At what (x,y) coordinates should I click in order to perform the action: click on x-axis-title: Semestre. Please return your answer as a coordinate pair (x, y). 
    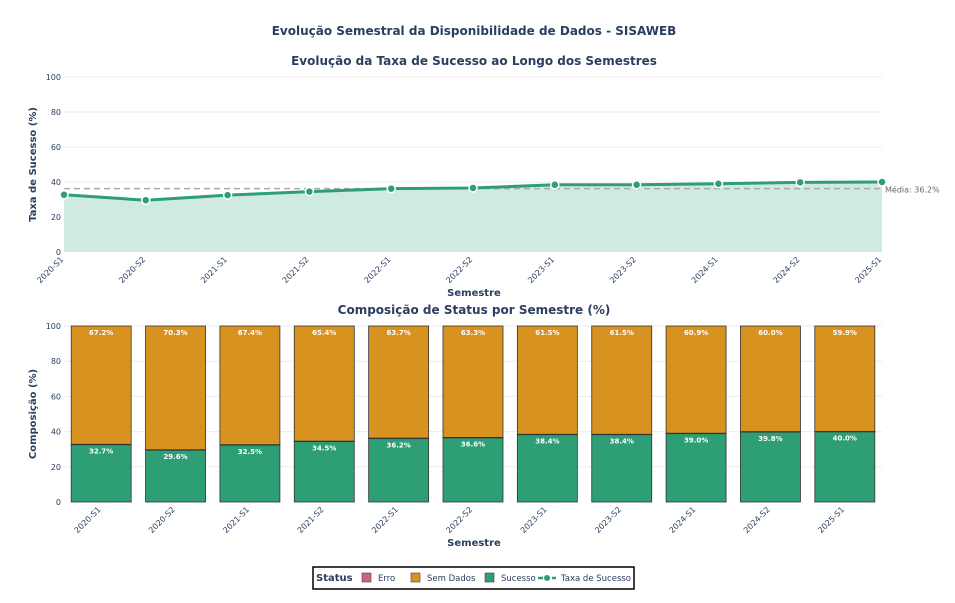
    Looking at the image, I should click on (474, 543).